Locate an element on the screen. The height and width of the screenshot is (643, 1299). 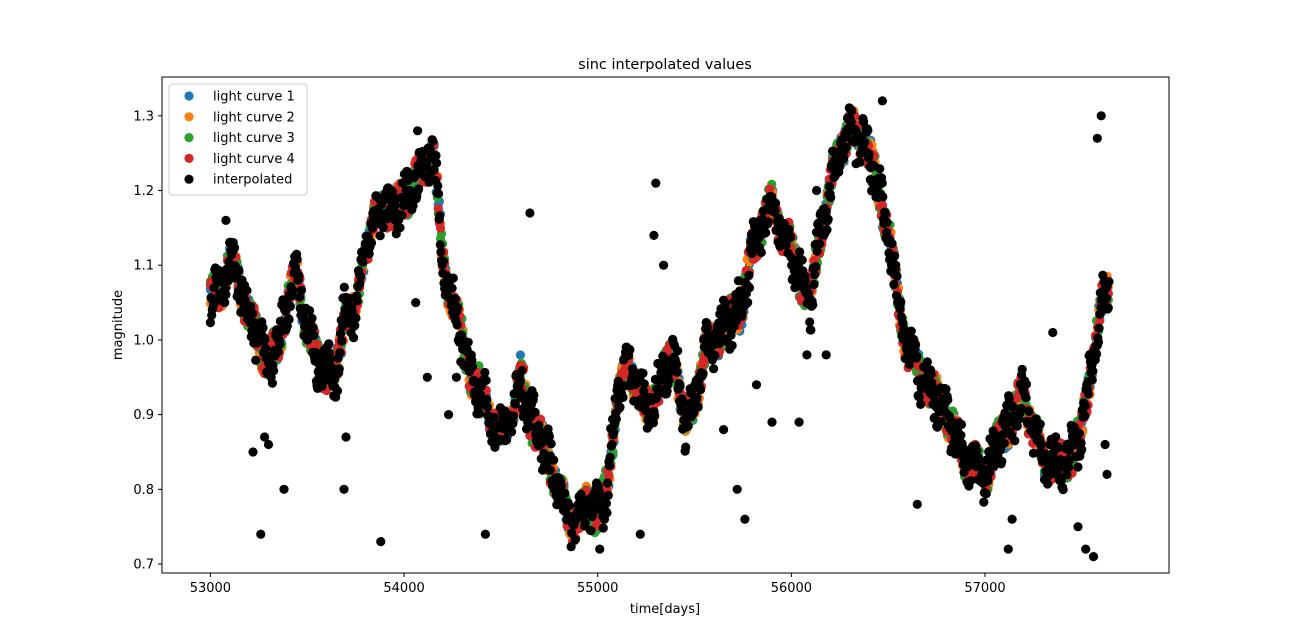
x-tick-label: 57000 is located at coordinates (984, 588).